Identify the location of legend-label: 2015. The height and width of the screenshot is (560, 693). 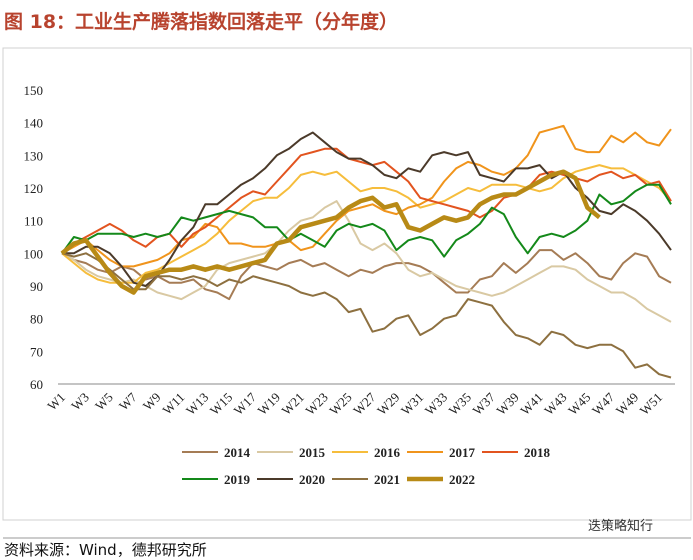
(312, 452).